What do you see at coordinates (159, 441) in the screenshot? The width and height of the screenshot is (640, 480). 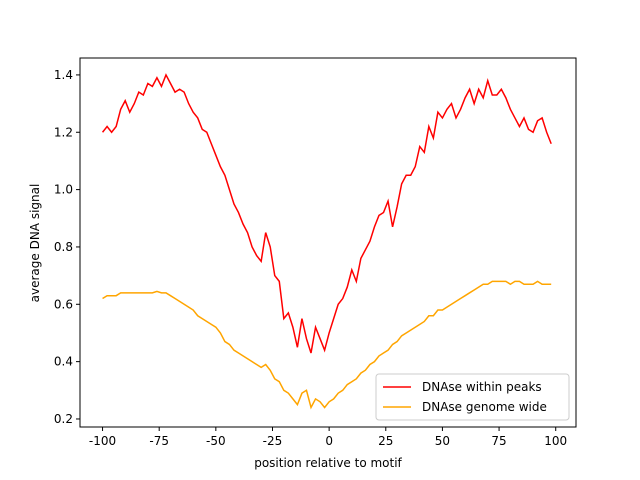 I see `x-tick-label: -75` at bounding box center [159, 441].